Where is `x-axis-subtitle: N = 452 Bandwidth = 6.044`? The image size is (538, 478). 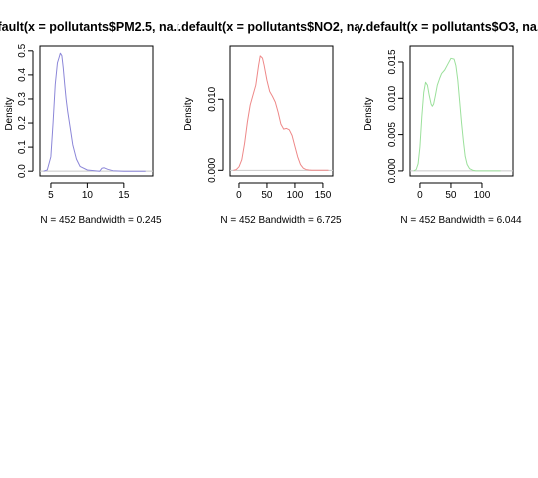
x-axis-subtitle: N = 452 Bandwidth = 6.044 is located at coordinates (461, 220).